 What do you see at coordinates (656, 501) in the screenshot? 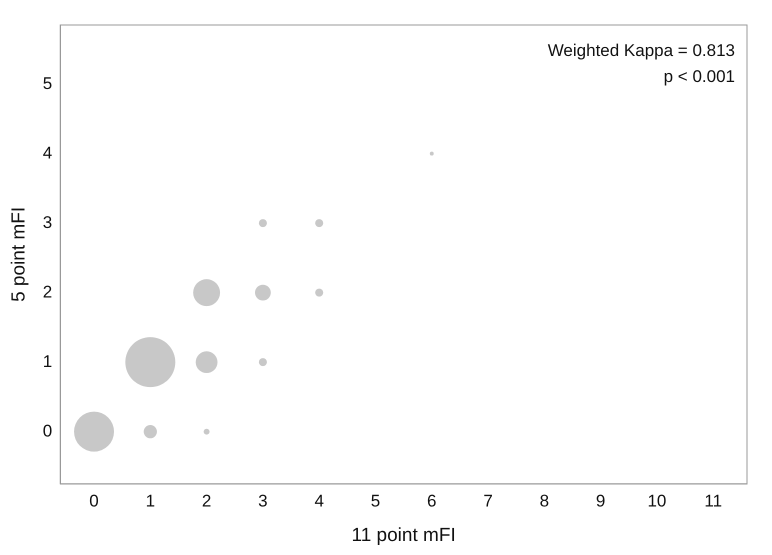
I see `x-tick-label: 10` at bounding box center [656, 501].